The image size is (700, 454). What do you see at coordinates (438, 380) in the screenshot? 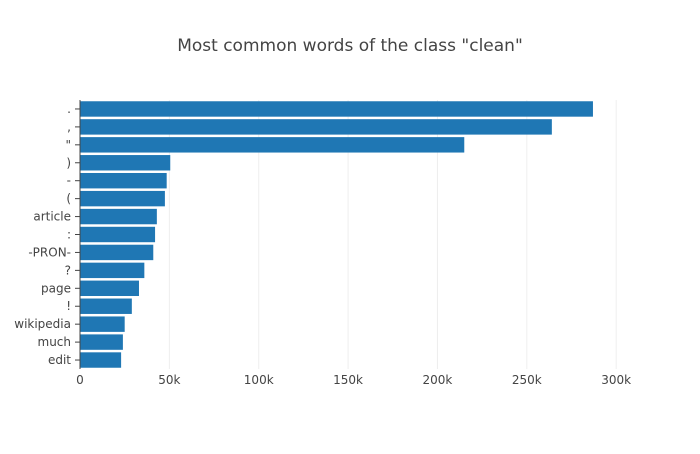
I see `x-tick-label-4: 200k` at bounding box center [438, 380].